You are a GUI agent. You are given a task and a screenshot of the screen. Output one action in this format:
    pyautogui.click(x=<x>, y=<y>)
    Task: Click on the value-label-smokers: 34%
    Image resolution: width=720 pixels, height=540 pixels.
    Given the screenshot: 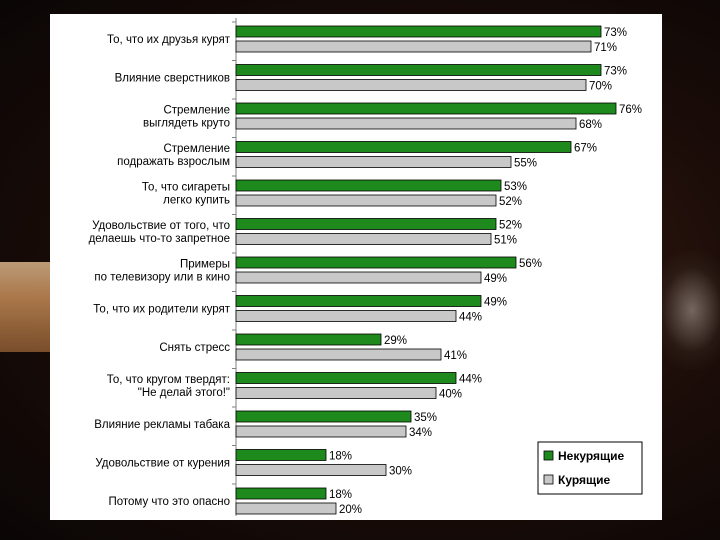 What is the action you would take?
    pyautogui.click(x=420, y=433)
    